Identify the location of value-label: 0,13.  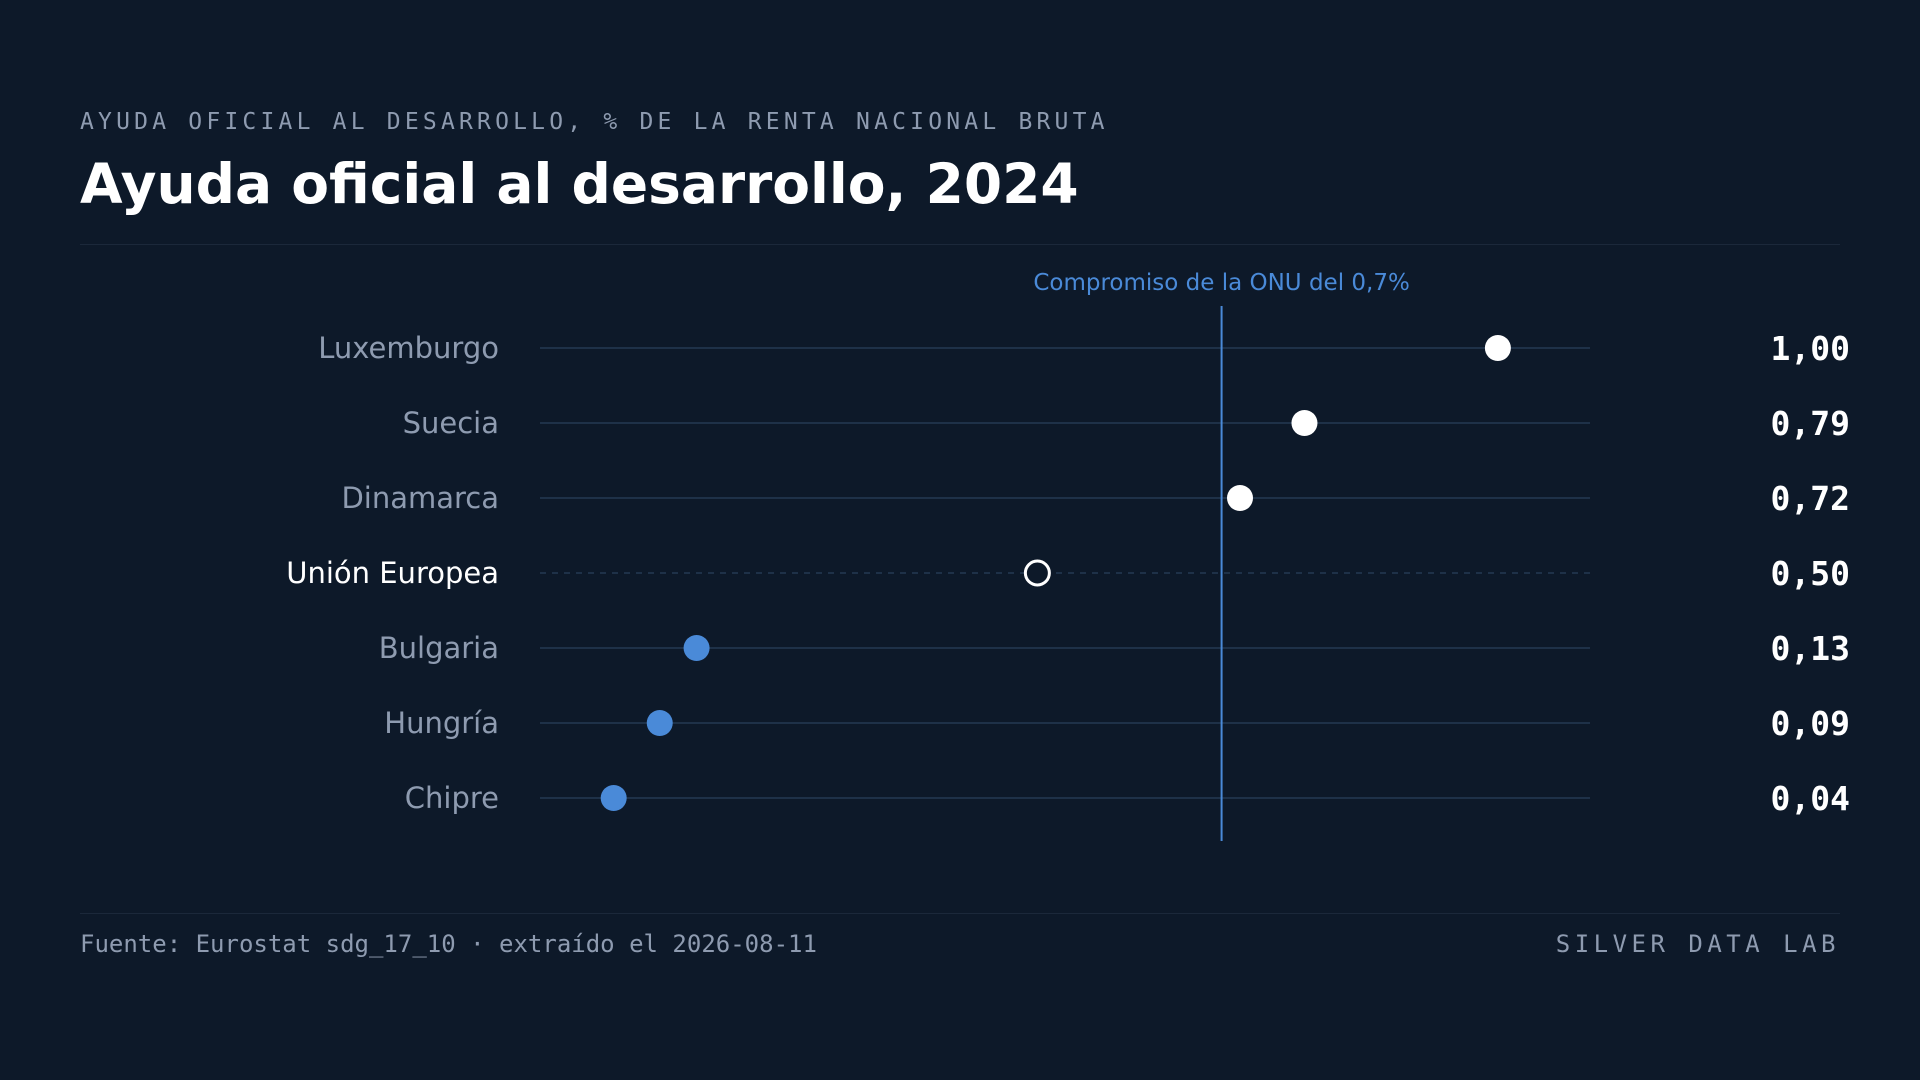
(1810, 648).